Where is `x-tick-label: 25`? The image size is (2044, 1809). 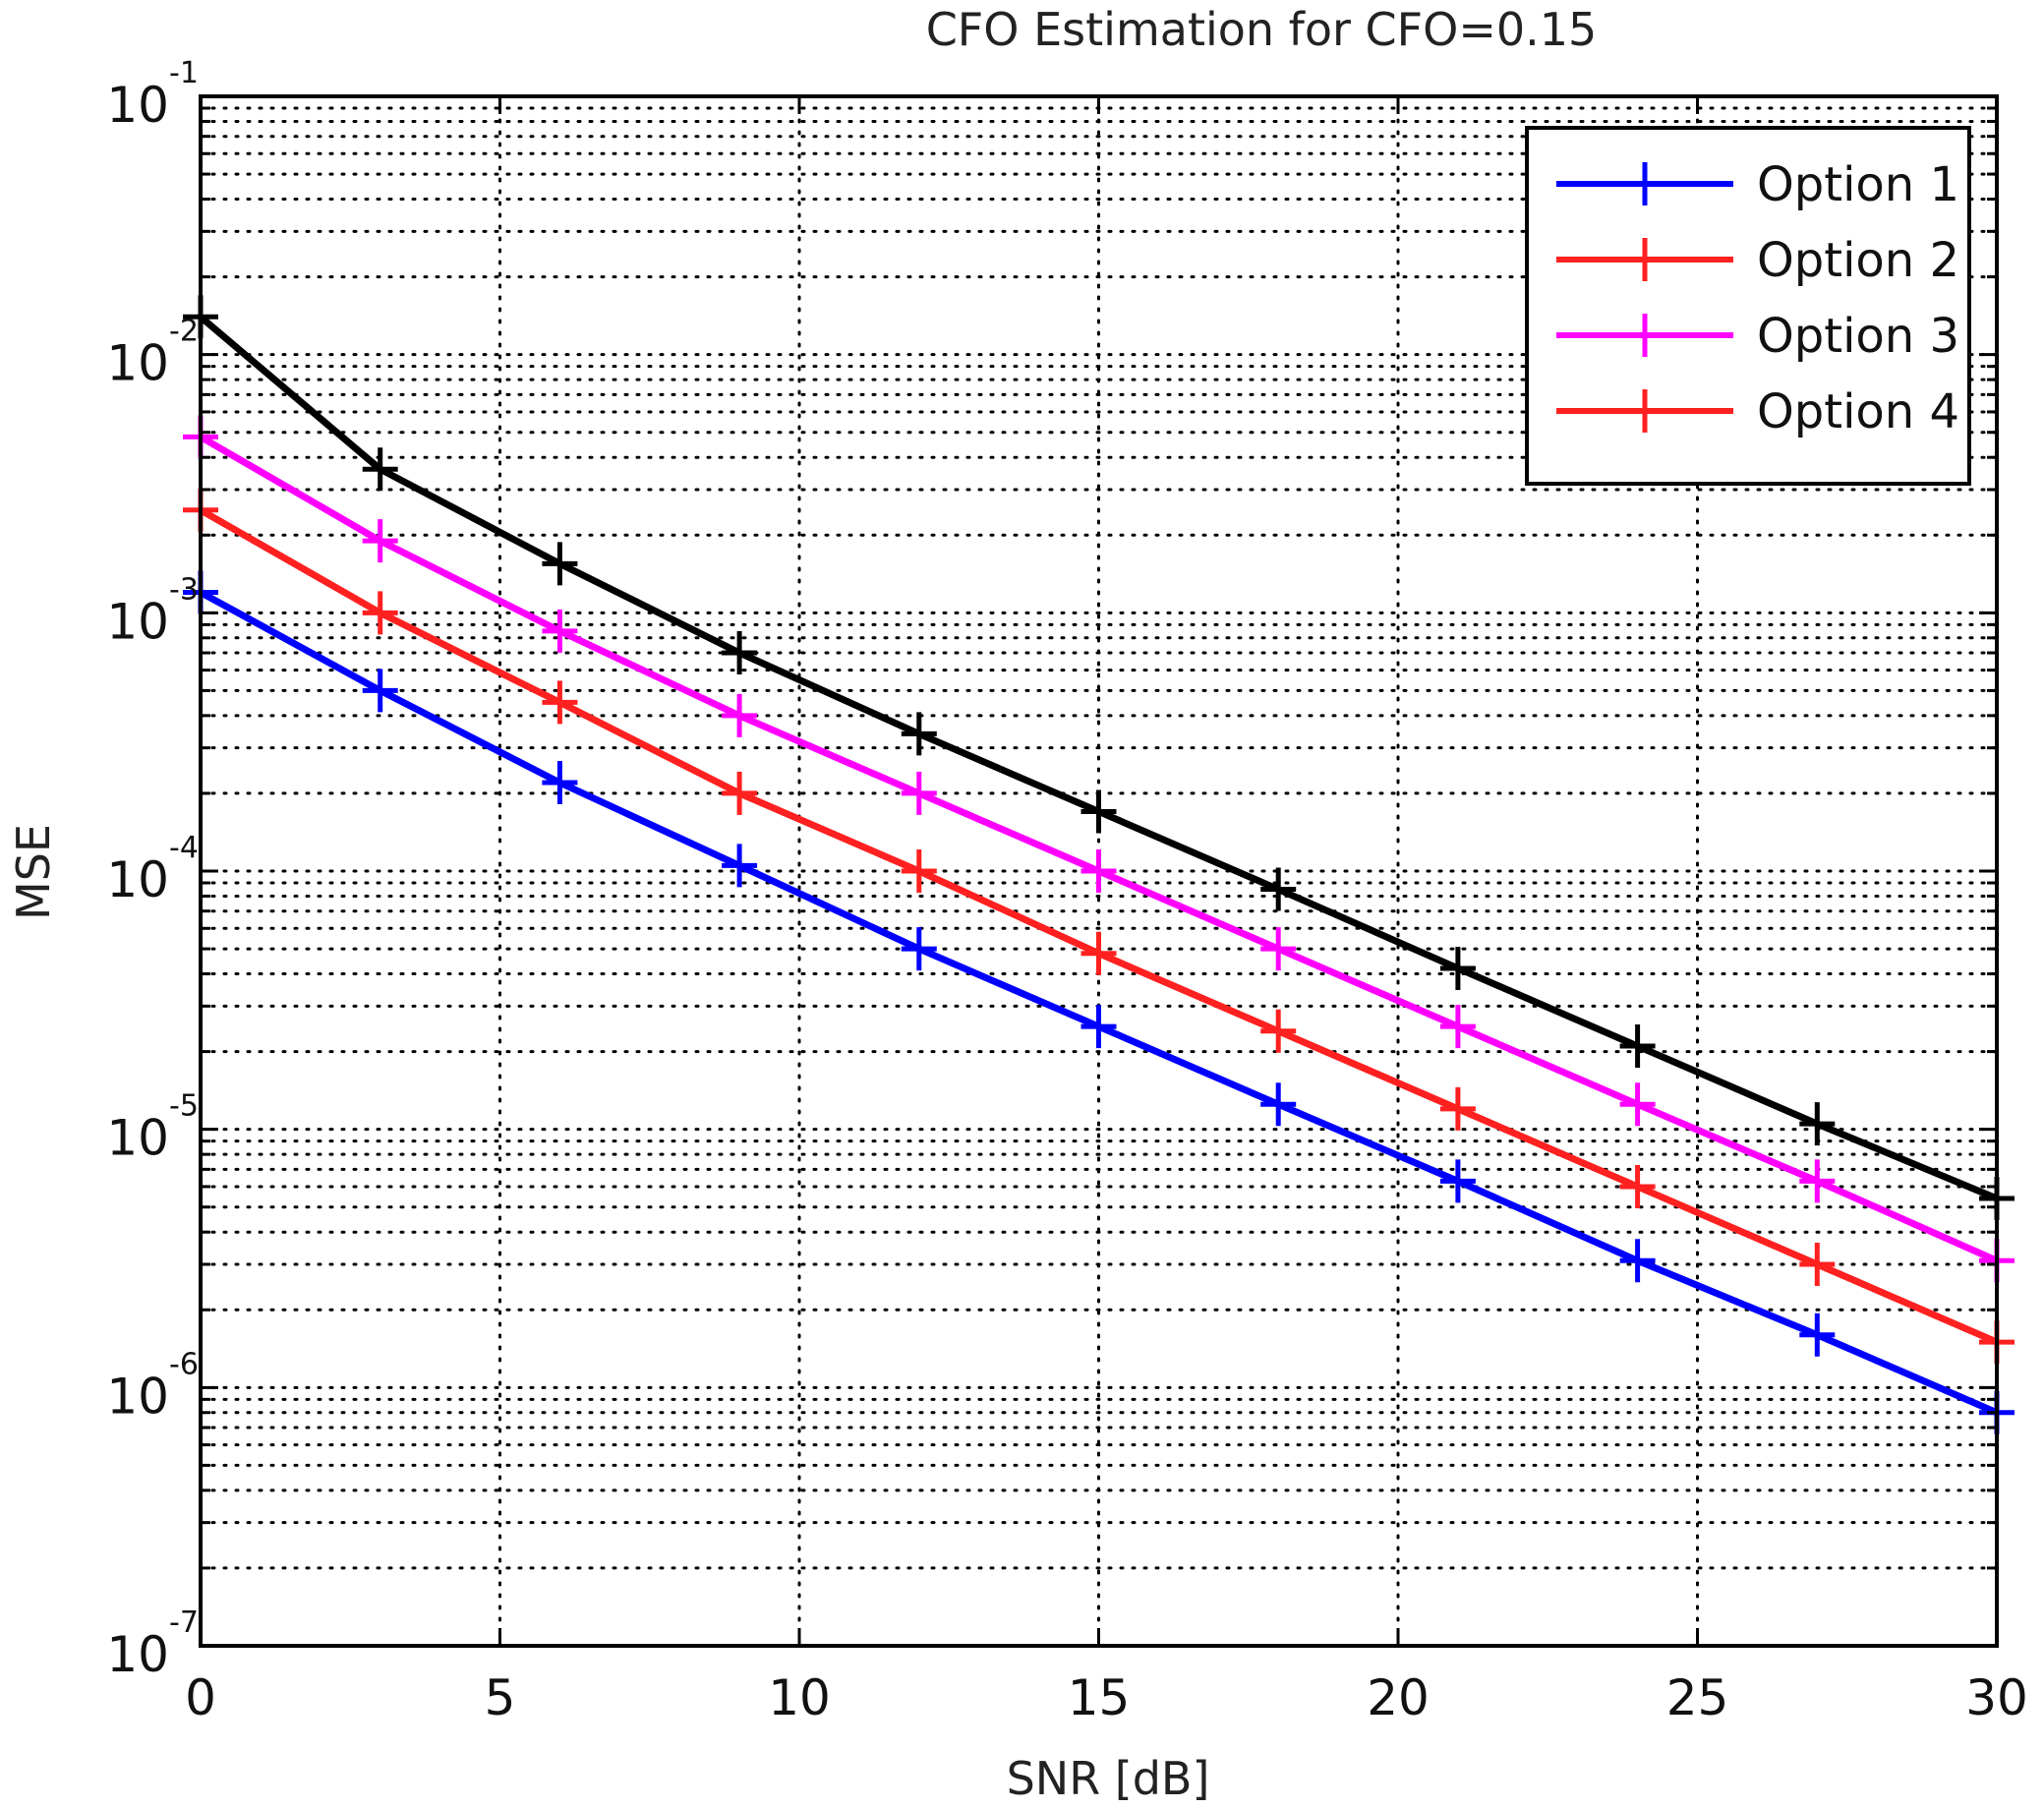
x-tick-label: 25 is located at coordinates (1697, 1697).